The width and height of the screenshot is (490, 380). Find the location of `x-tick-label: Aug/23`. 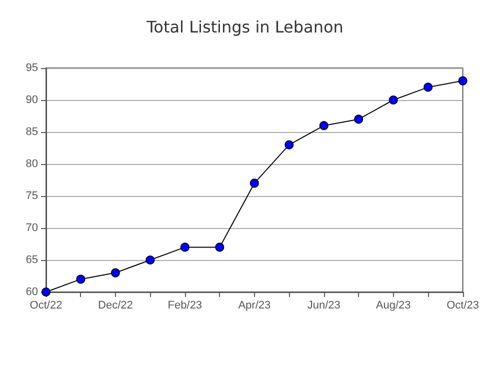

x-tick-label: Aug/23 is located at coordinates (393, 306).